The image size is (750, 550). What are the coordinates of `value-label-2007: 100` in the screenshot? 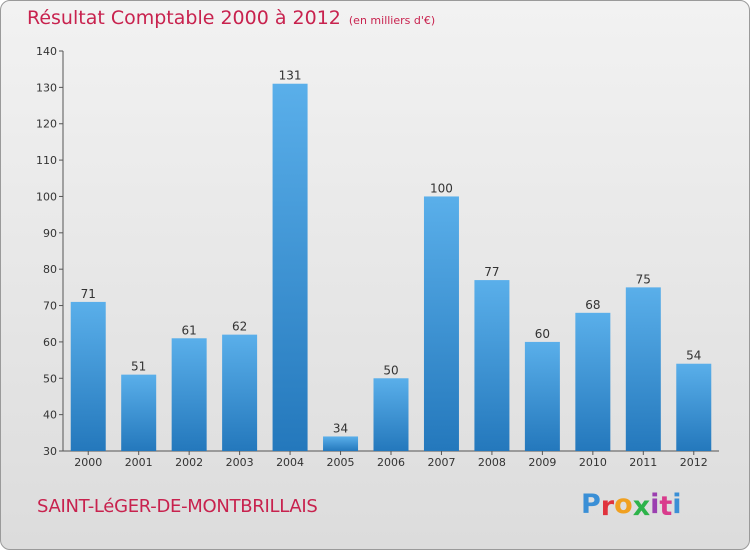 It's located at (441, 188).